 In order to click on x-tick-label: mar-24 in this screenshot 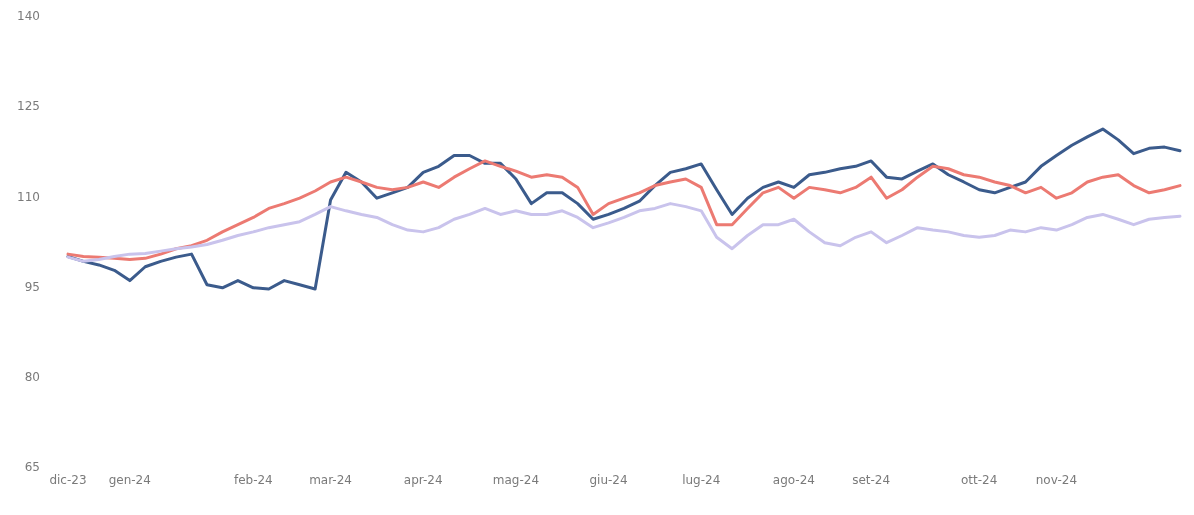, I will do `click(330, 479)`.